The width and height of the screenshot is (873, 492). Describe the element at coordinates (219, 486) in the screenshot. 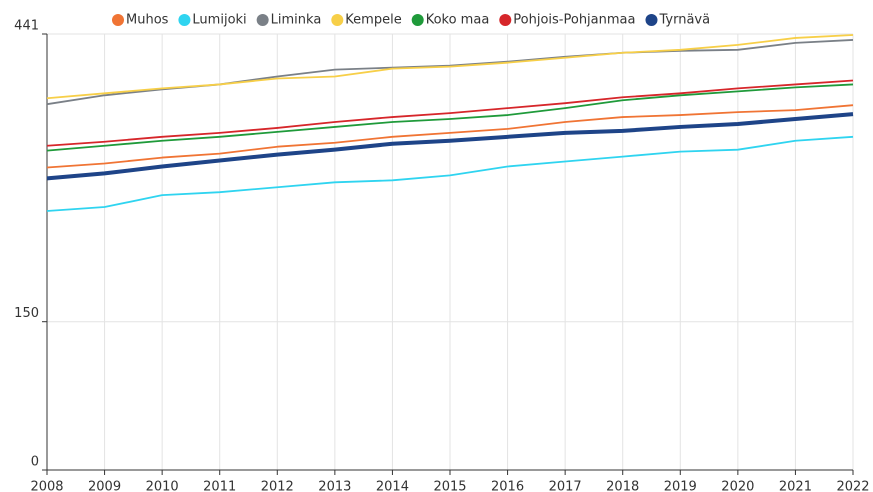

I see `x-tick-label: 2011` at that location.